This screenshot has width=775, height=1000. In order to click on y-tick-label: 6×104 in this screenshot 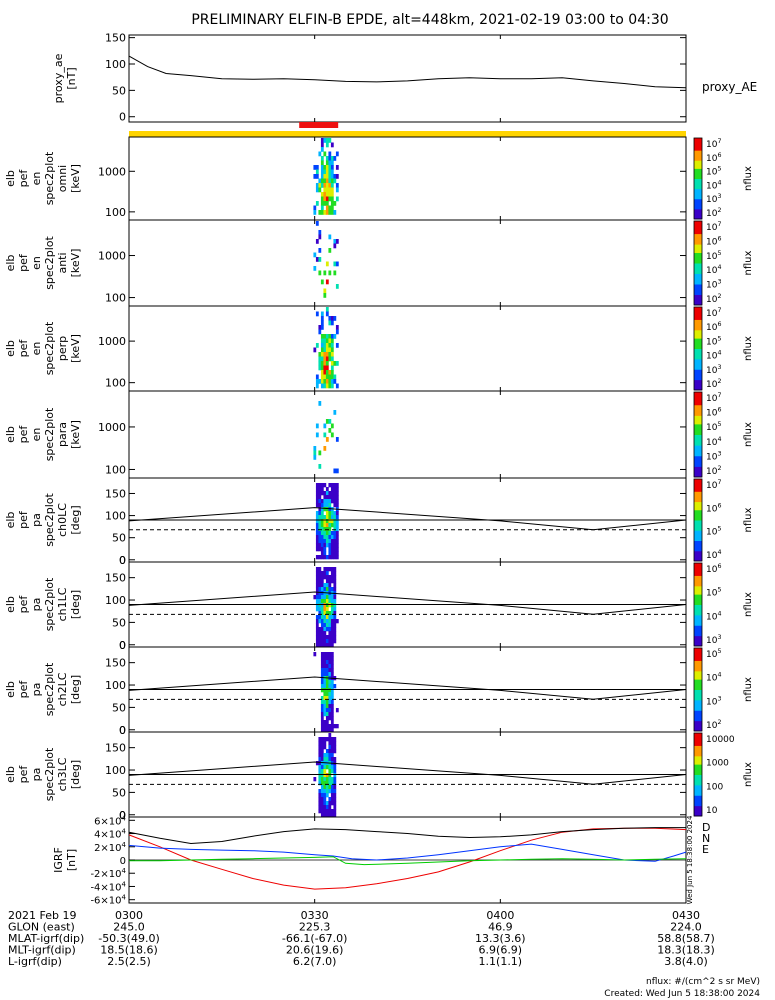, I will do `click(110, 820)`.